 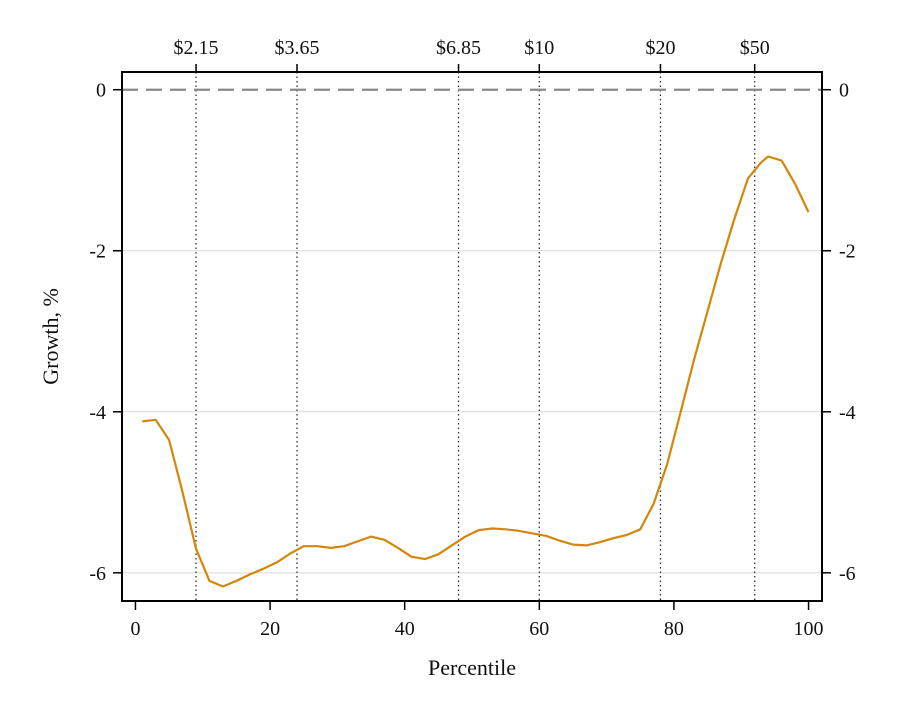 What do you see at coordinates (844, 91) in the screenshot?
I see `y-tick-label-right: 0` at bounding box center [844, 91].